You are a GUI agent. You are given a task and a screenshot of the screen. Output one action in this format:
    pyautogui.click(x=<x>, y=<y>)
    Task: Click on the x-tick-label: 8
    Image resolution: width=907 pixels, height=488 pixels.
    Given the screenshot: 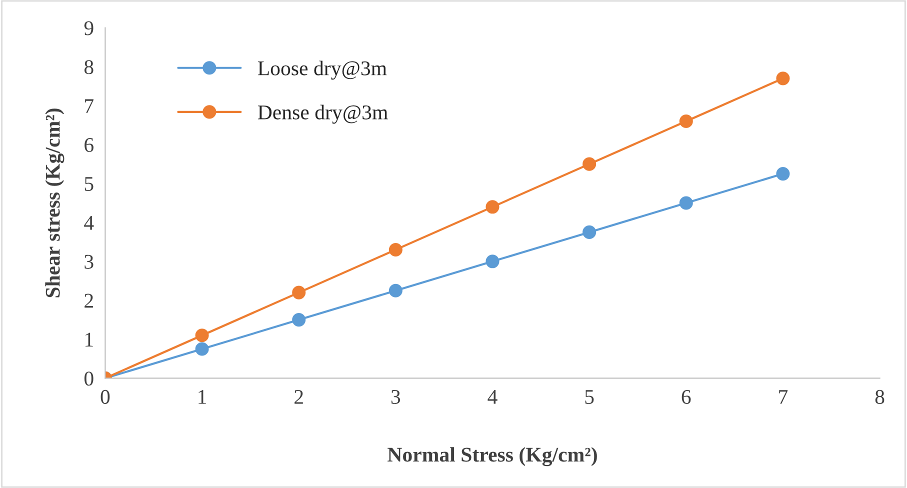 What is the action you would take?
    pyautogui.click(x=879, y=397)
    